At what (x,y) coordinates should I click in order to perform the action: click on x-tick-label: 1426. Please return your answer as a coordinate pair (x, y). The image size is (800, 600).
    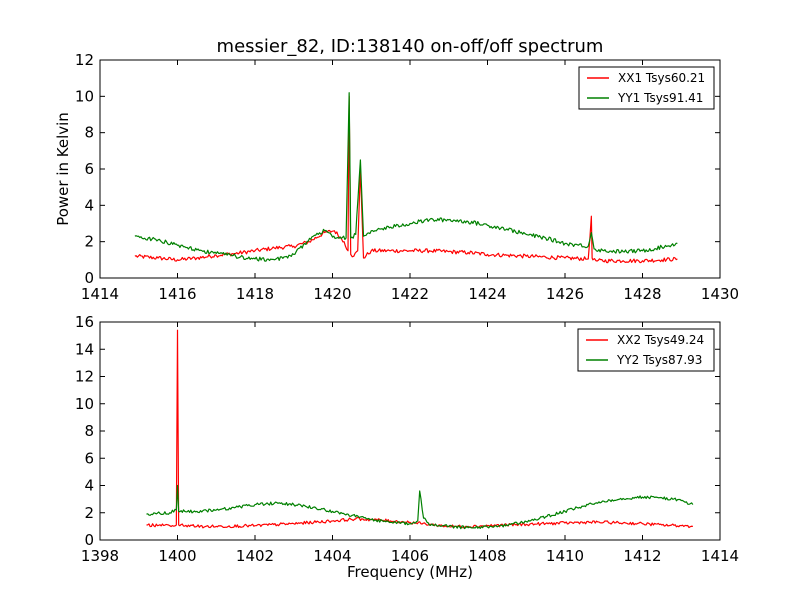
    Looking at the image, I should click on (565, 294).